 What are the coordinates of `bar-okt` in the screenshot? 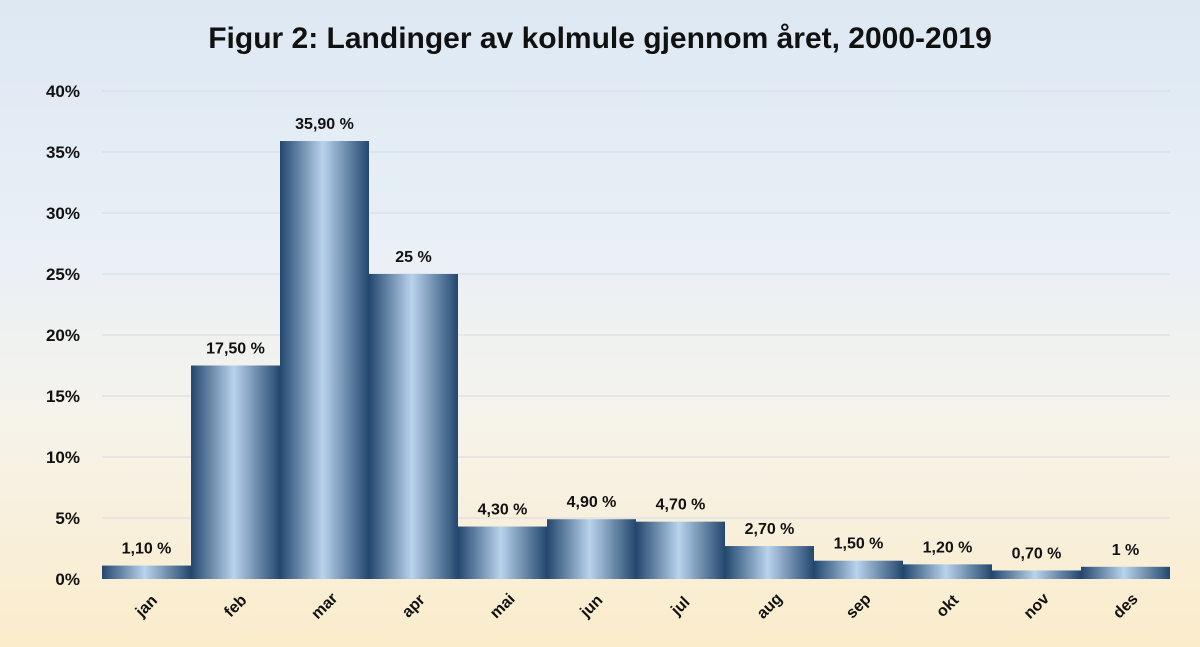 It's located at (947, 571).